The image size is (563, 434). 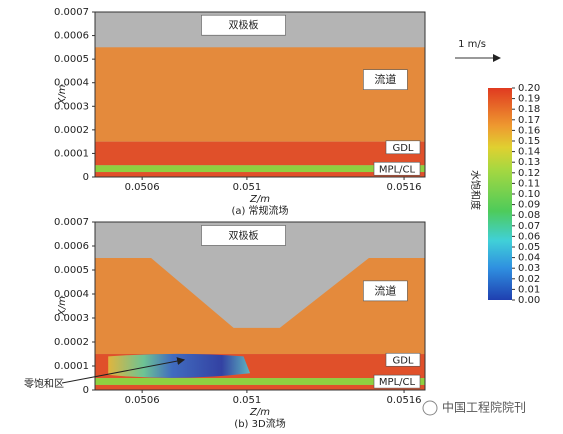 I want to click on annotation-arrow, so click(x=123, y=370).